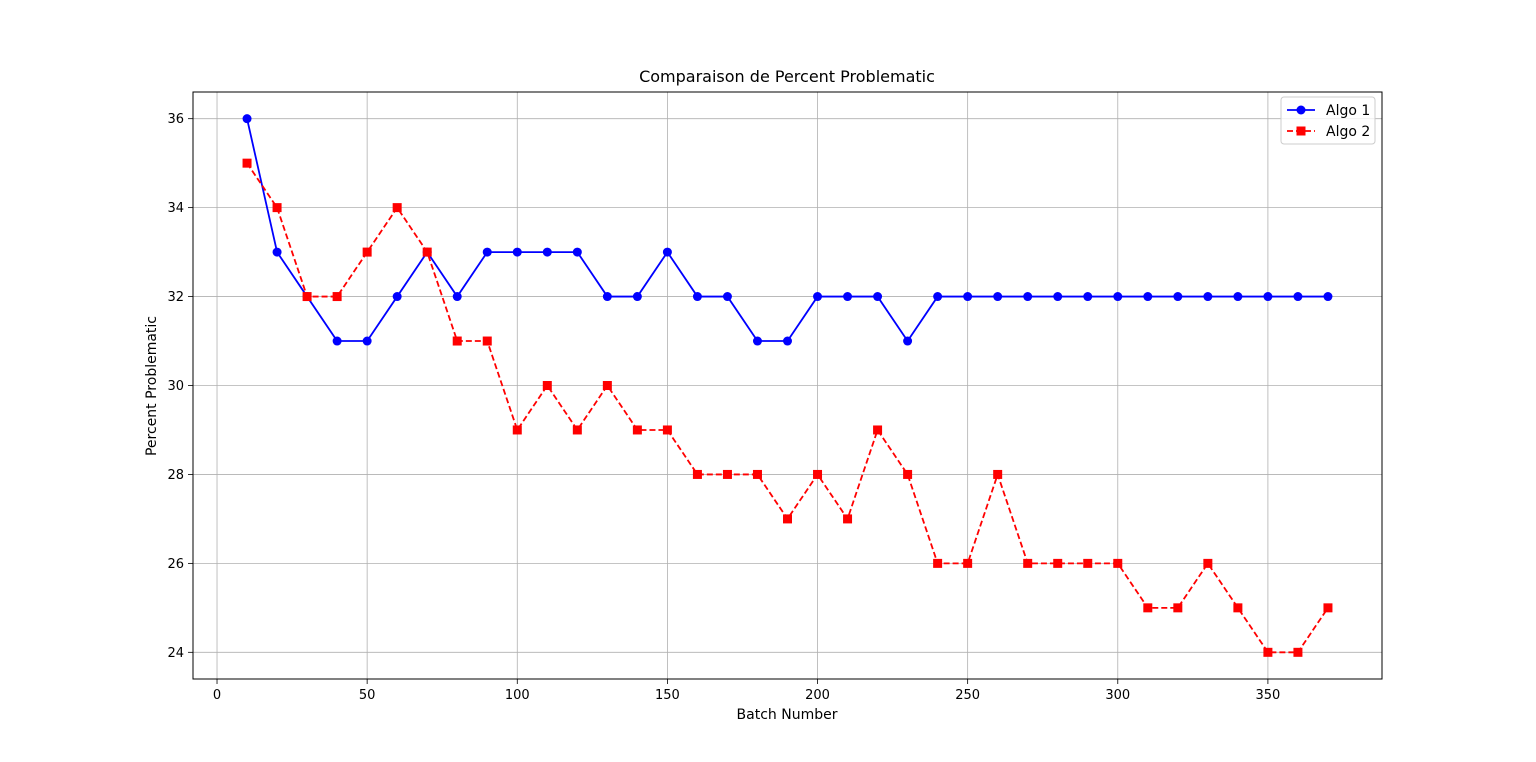  What do you see at coordinates (217, 695) in the screenshot?
I see `x-tick-label: 0` at bounding box center [217, 695].